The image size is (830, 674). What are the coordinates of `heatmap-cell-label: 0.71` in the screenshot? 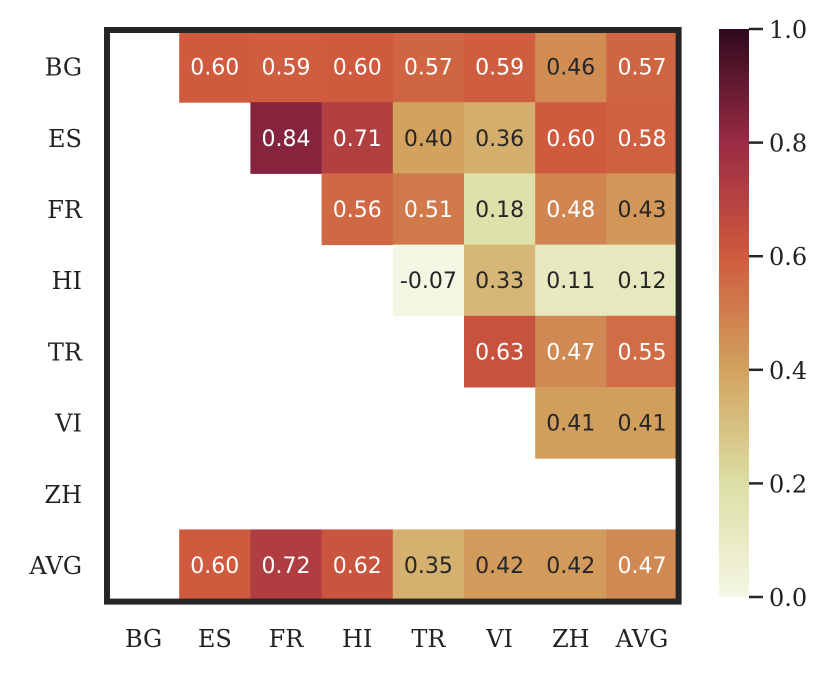 It's located at (357, 139).